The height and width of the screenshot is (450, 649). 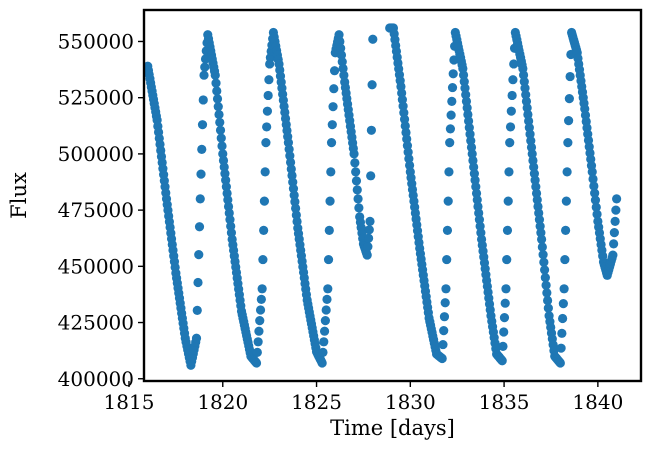 I want to click on y-tick-label: 475000, so click(x=96, y=210).